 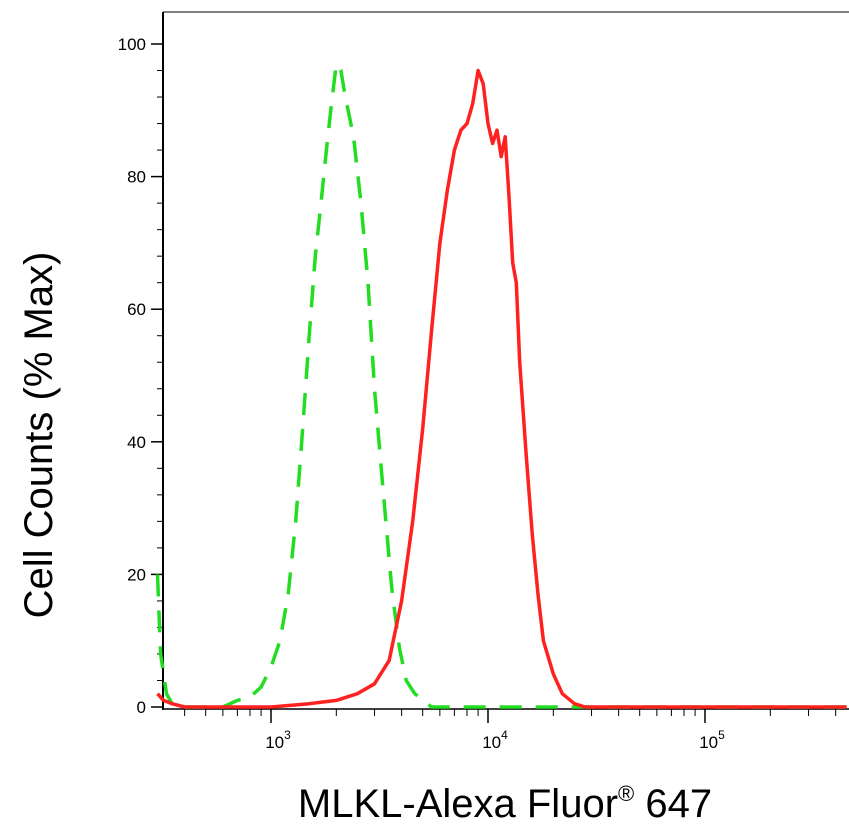 What do you see at coordinates (510, 730) in the screenshot?
I see `x-axis-ticks: 10³ 10⁴ 10⁵` at bounding box center [510, 730].